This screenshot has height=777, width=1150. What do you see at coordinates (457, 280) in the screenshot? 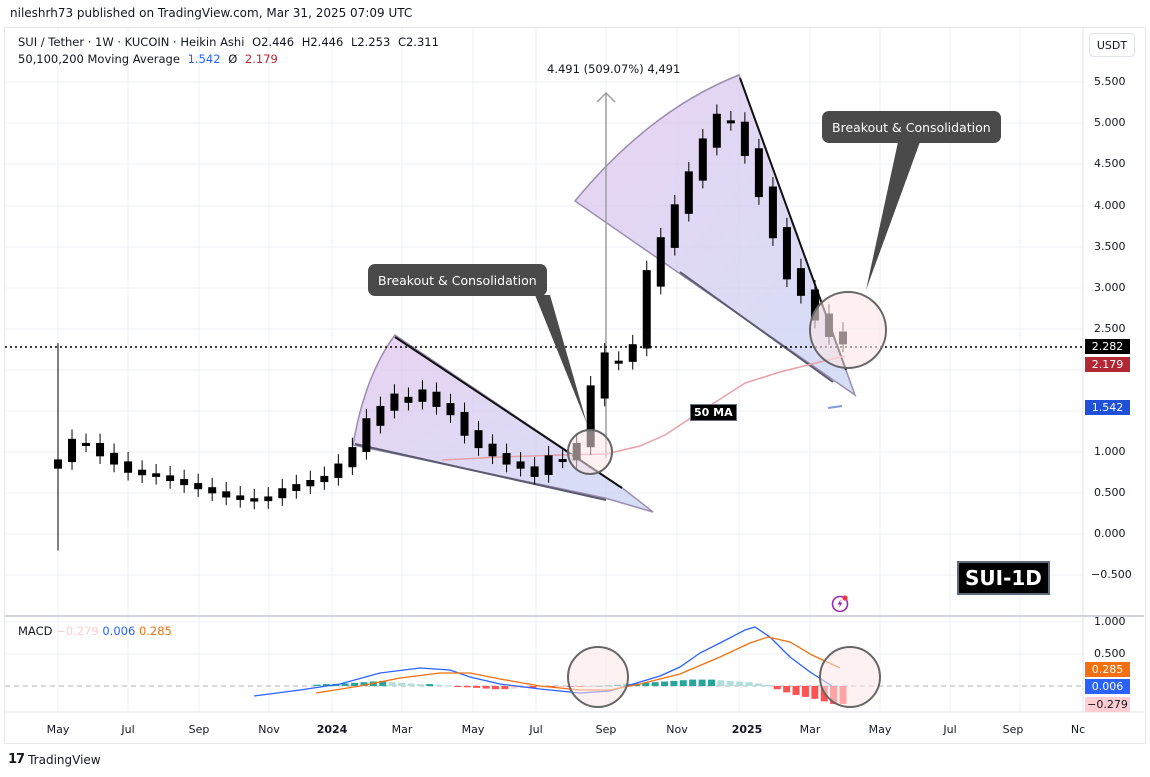
I see `callout-left: Breakout & Consolidation` at bounding box center [457, 280].